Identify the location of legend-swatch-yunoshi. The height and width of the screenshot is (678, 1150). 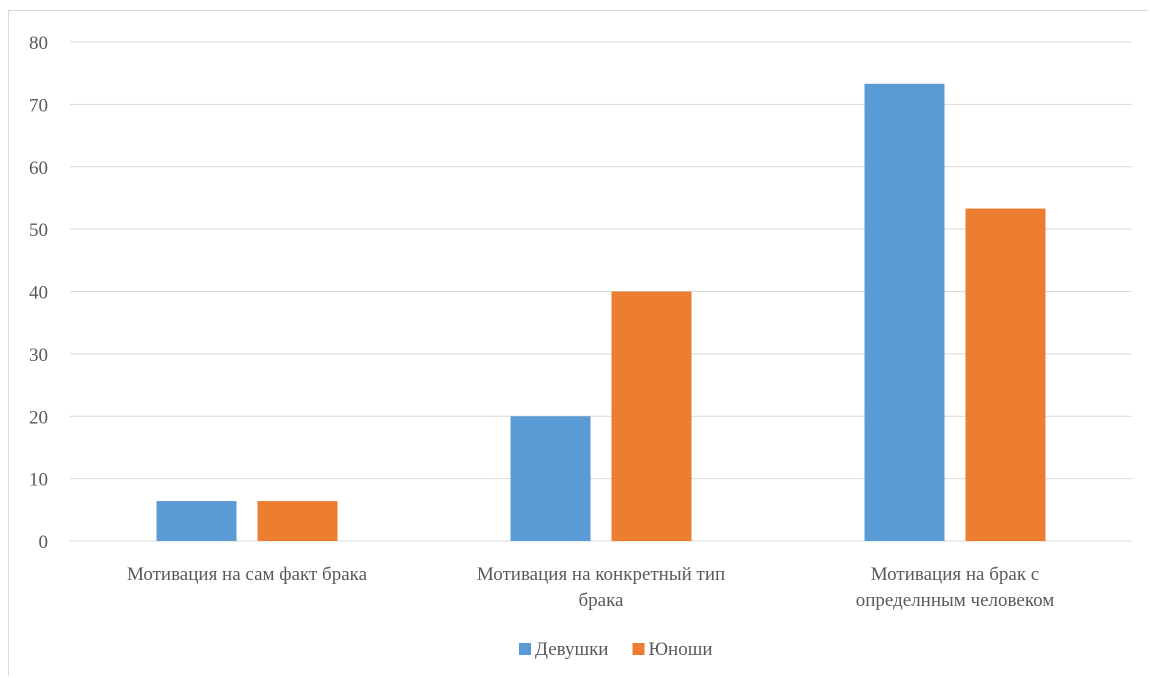
(638, 649).